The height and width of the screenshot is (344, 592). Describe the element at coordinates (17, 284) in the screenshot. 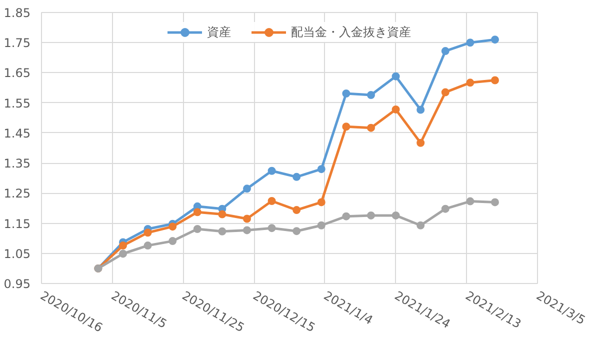

I see `y-tick-label: 0.95` at that location.